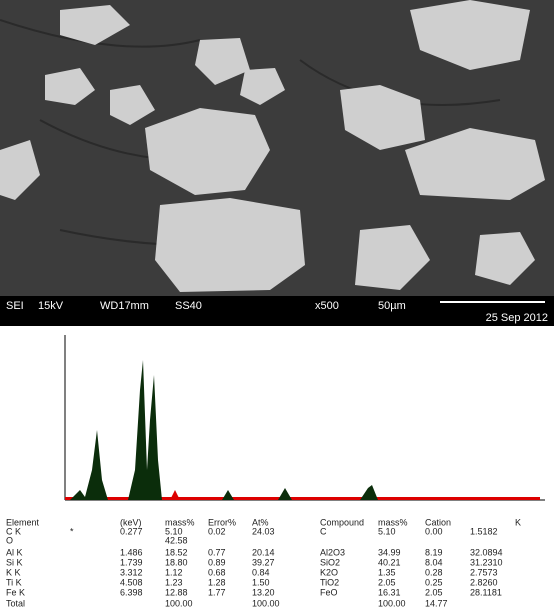 Image resolution: width=554 pixels, height=616 pixels. Describe the element at coordinates (434, 582) in the screenshot. I see `table-cell: 0.25` at that location.